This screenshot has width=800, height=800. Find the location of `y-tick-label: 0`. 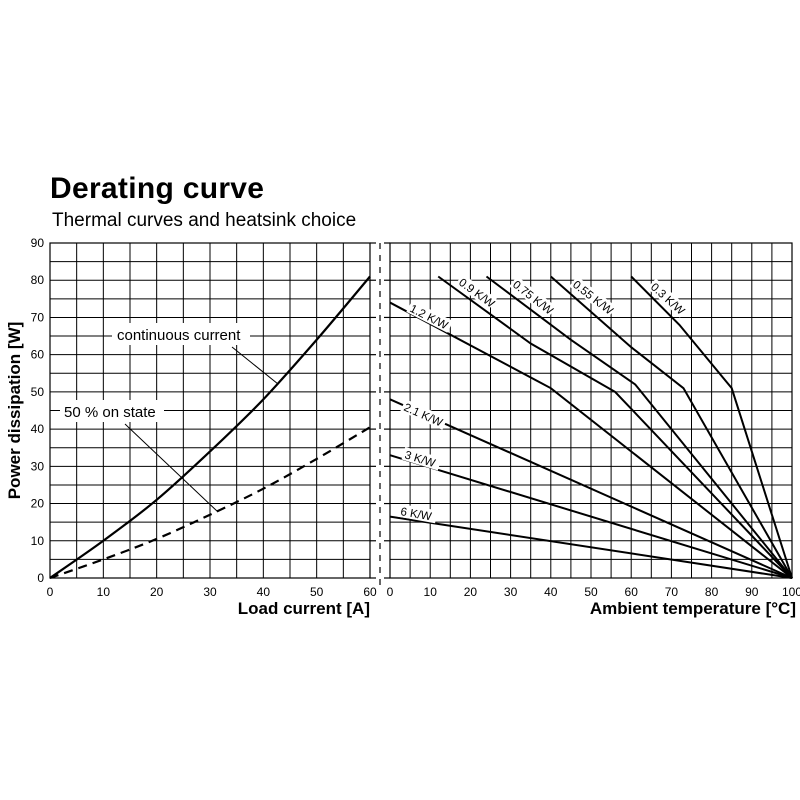

y-tick-label: 0 is located at coordinates (40, 578).